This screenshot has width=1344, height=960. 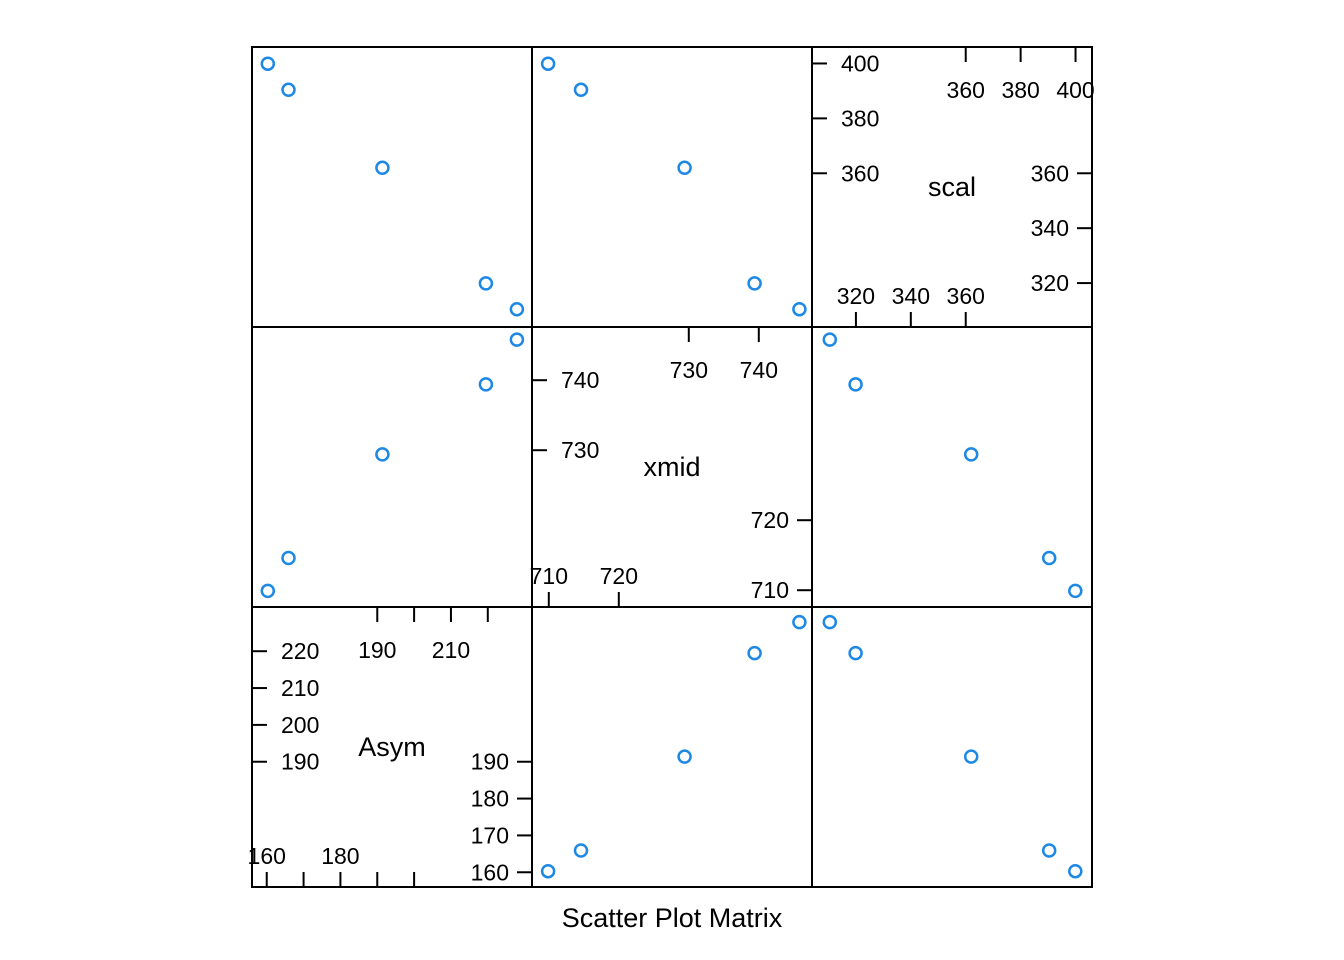 I want to click on tick-label-asym-left: 220, so click(x=300, y=651).